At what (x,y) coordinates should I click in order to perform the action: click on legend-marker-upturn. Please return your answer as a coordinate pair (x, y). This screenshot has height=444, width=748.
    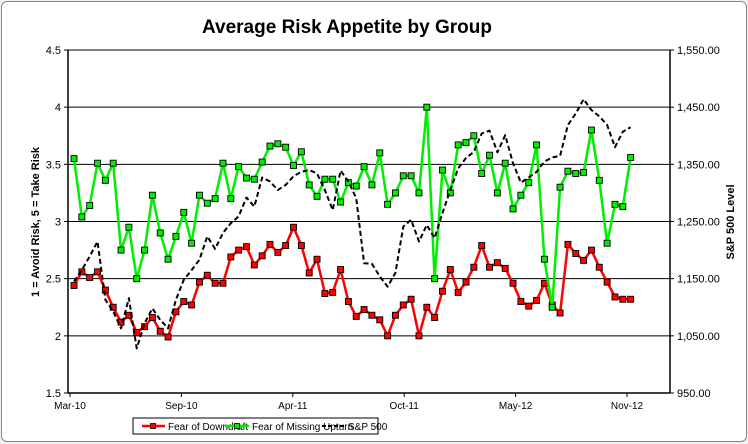
    Looking at the image, I should click on (237, 426).